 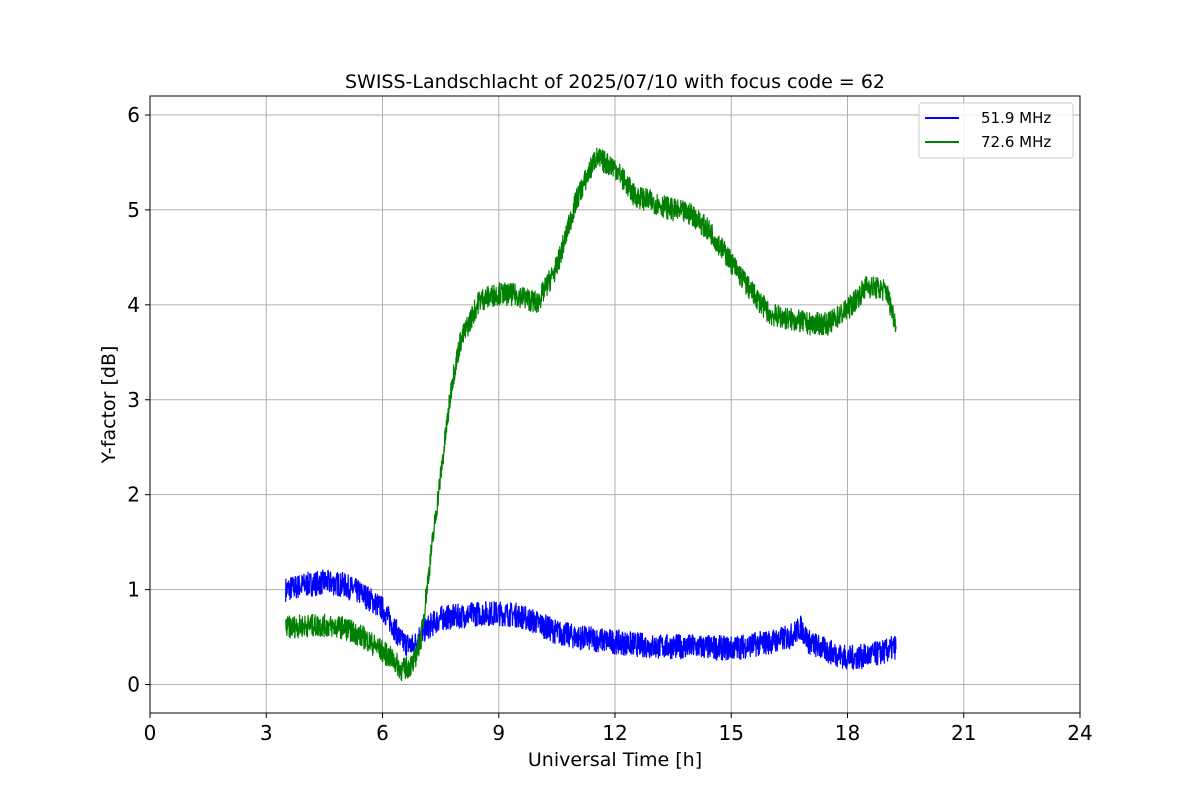 I want to click on x-axis-label: Universal Time [h], so click(x=615, y=760).